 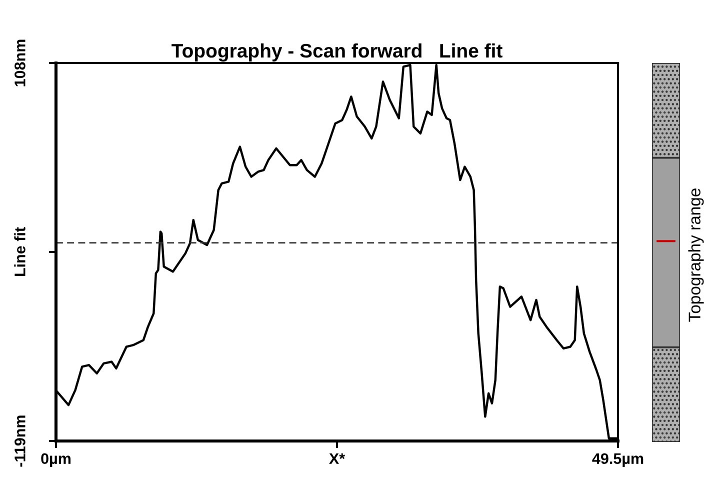 I want to click on x-tick-label: X*, so click(x=337, y=458).